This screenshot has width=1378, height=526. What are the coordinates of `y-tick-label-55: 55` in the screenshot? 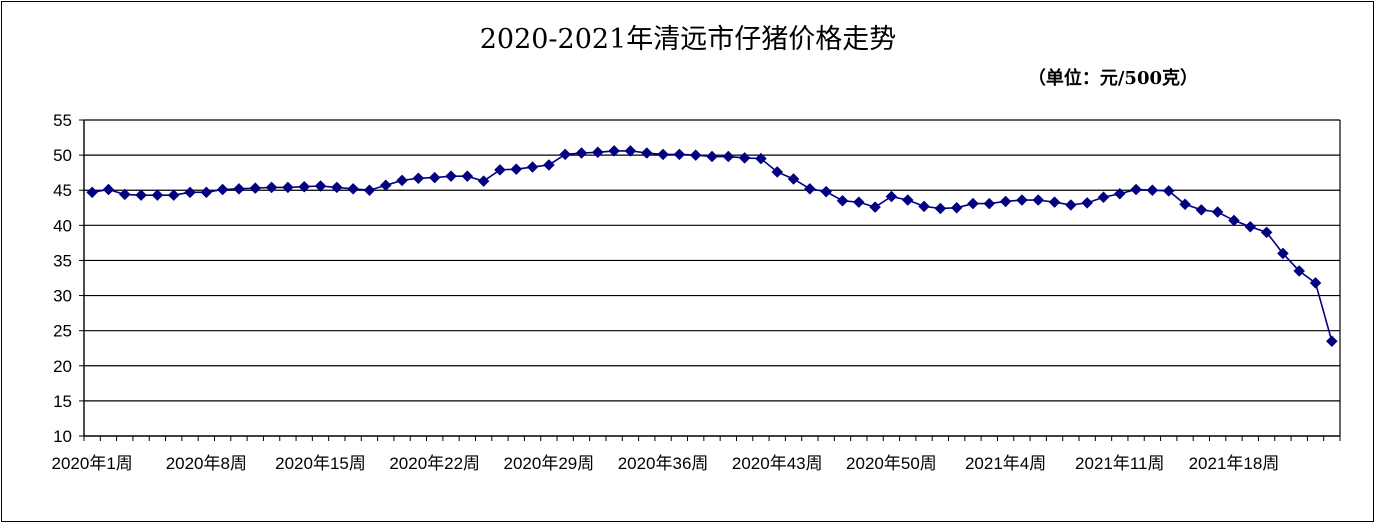 It's located at (62, 120).